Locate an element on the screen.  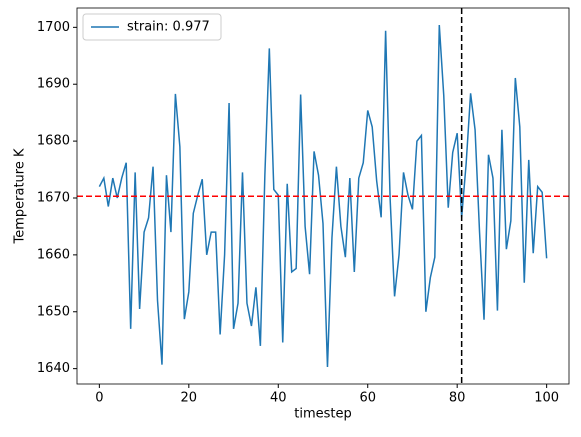
x-tick-label: 80 is located at coordinates (457, 398).